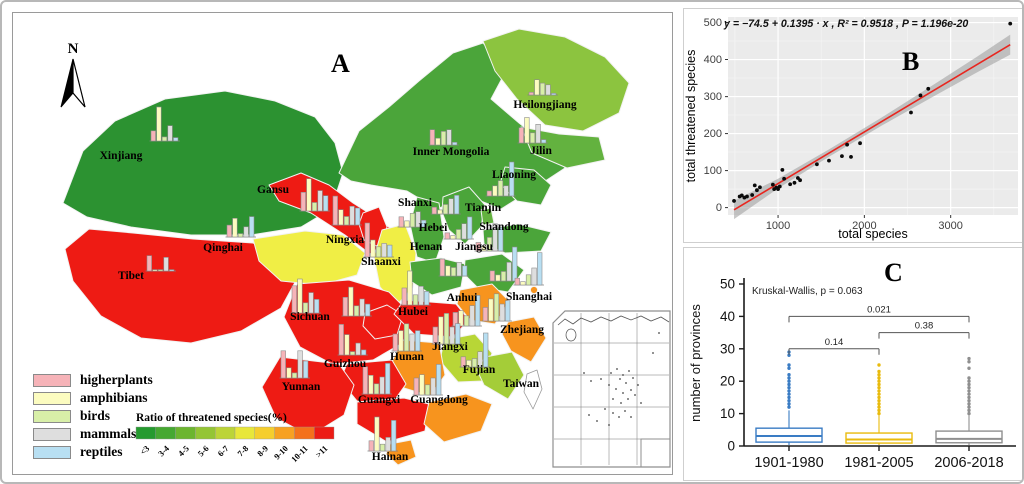 This screenshot has width=1024, height=484. What do you see at coordinates (301, 387) in the screenshot?
I see `province-label-yunnan: Yunnan` at bounding box center [301, 387].